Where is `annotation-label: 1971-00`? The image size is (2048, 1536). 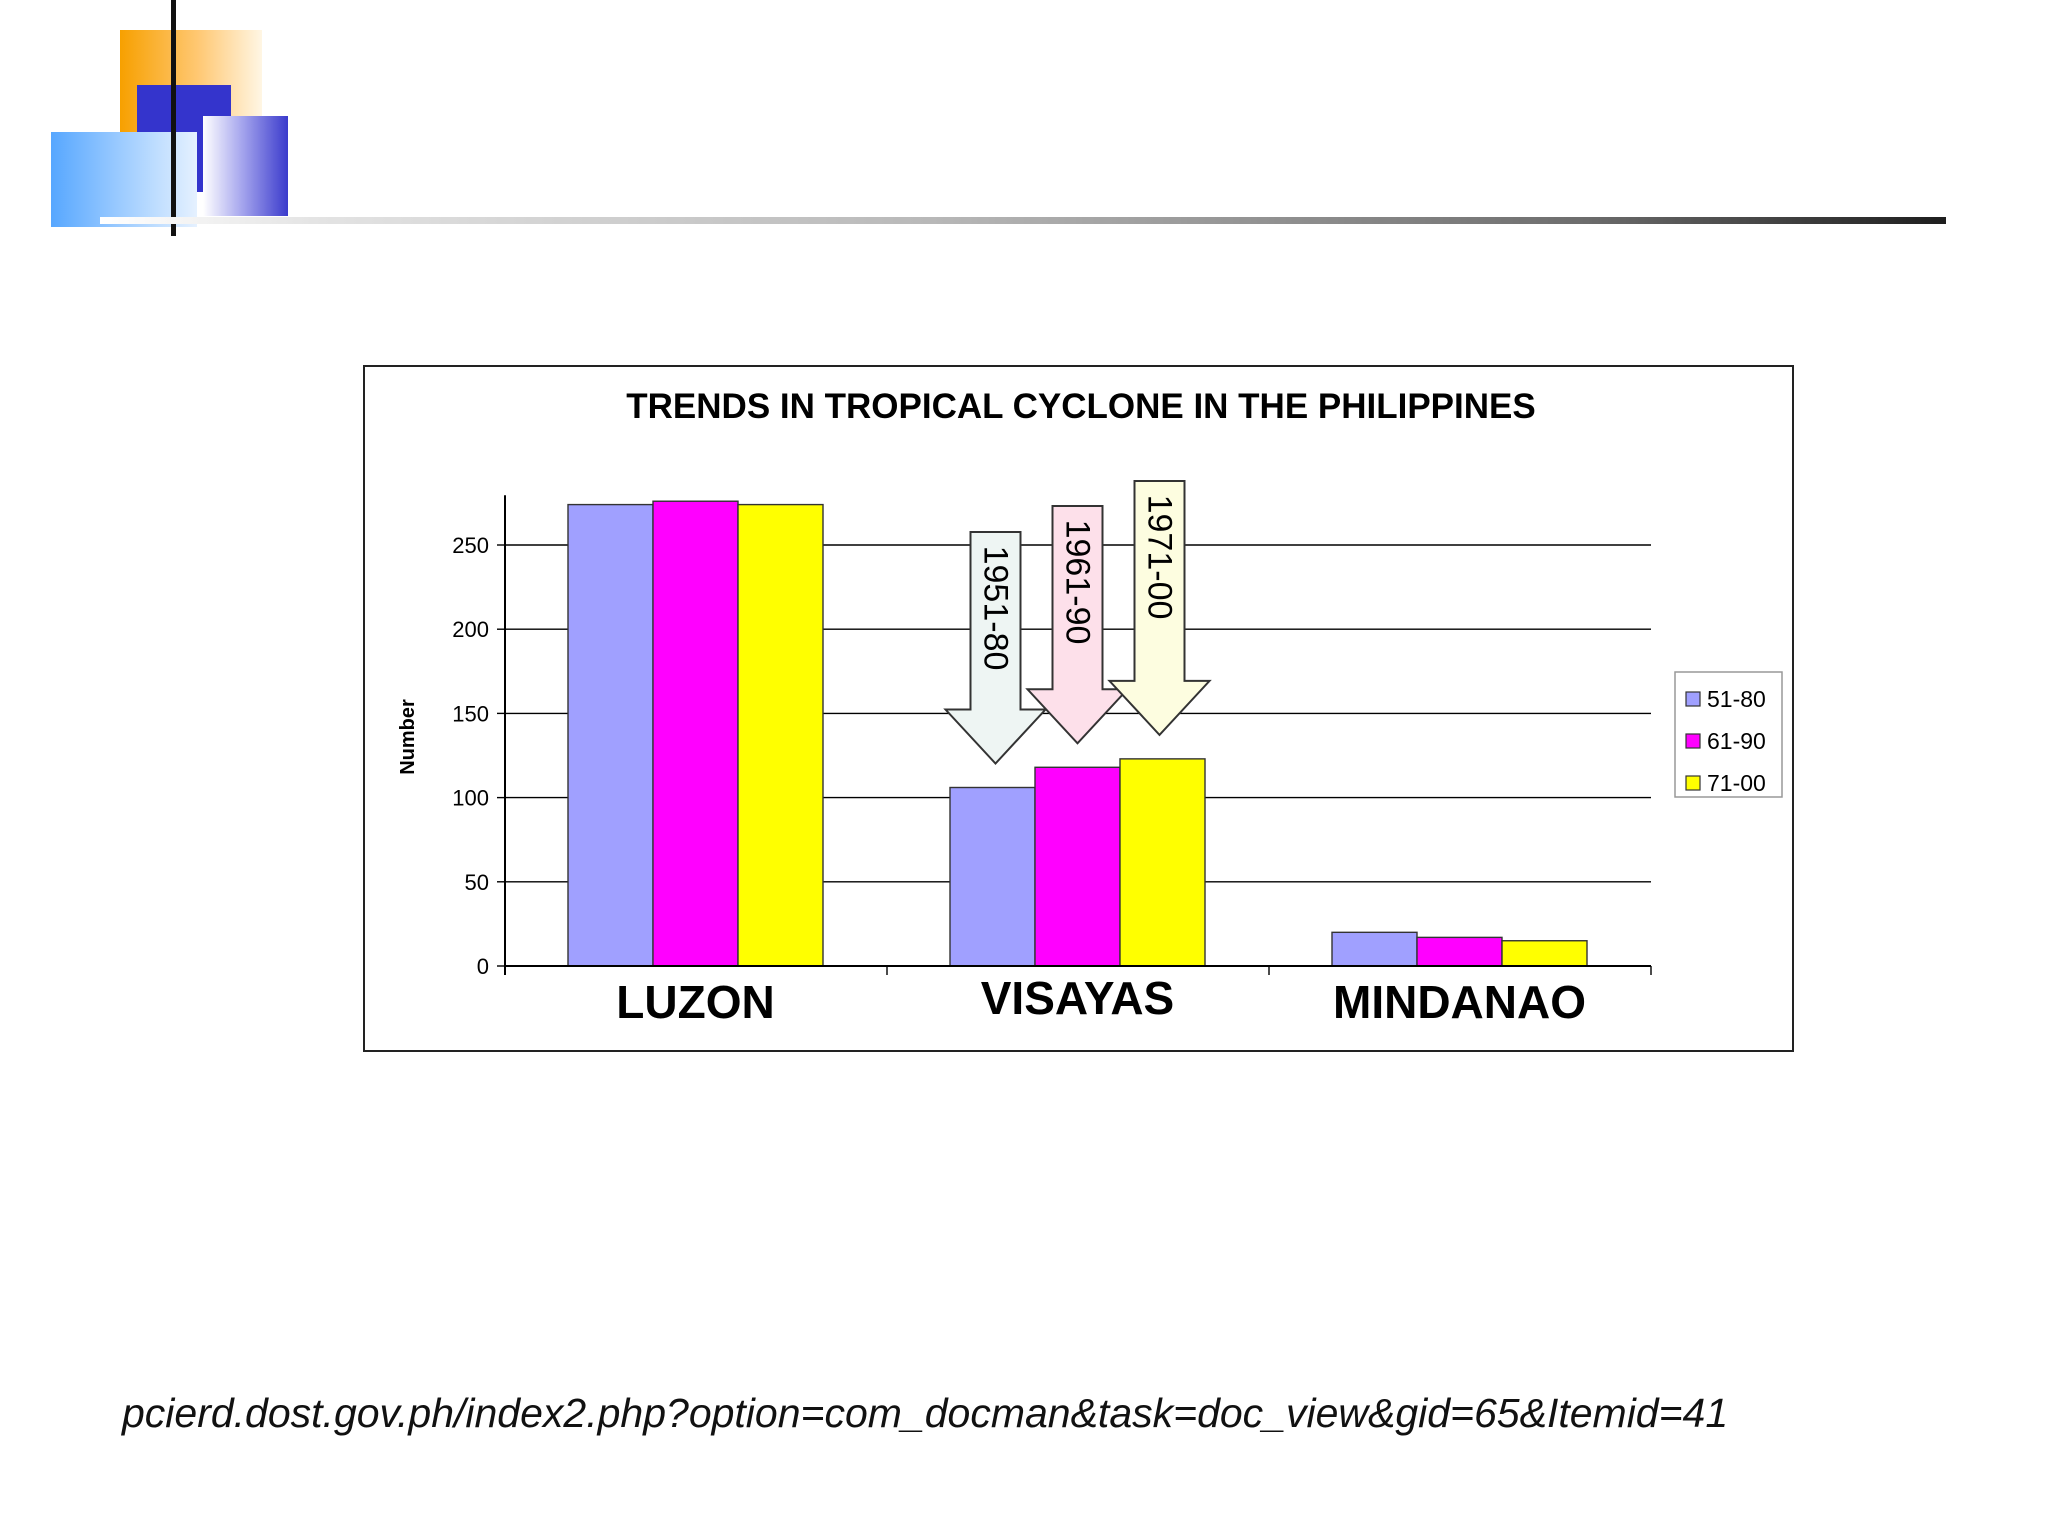 annotation-label: 1971-00 is located at coordinates (1160, 557).